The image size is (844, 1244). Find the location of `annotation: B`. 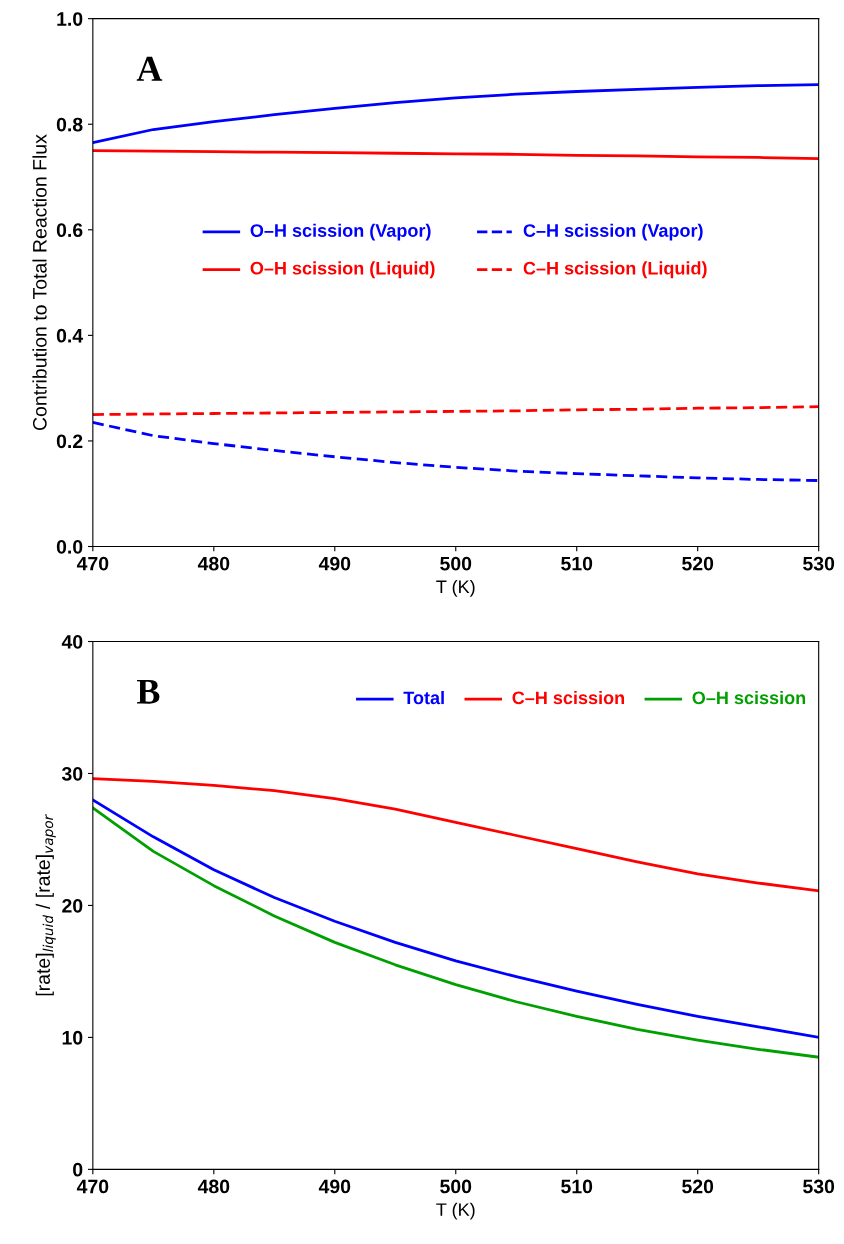

annotation: B is located at coordinates (148, 691).